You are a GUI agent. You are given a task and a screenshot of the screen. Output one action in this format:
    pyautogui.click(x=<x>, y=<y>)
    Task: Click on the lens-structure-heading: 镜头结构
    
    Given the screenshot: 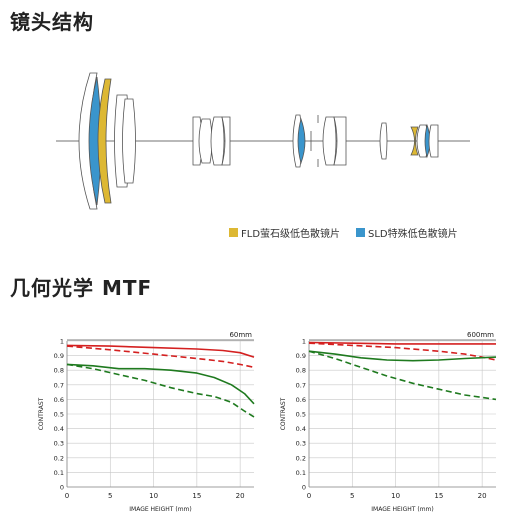 What is the action you would take?
    pyautogui.click(x=52, y=22)
    